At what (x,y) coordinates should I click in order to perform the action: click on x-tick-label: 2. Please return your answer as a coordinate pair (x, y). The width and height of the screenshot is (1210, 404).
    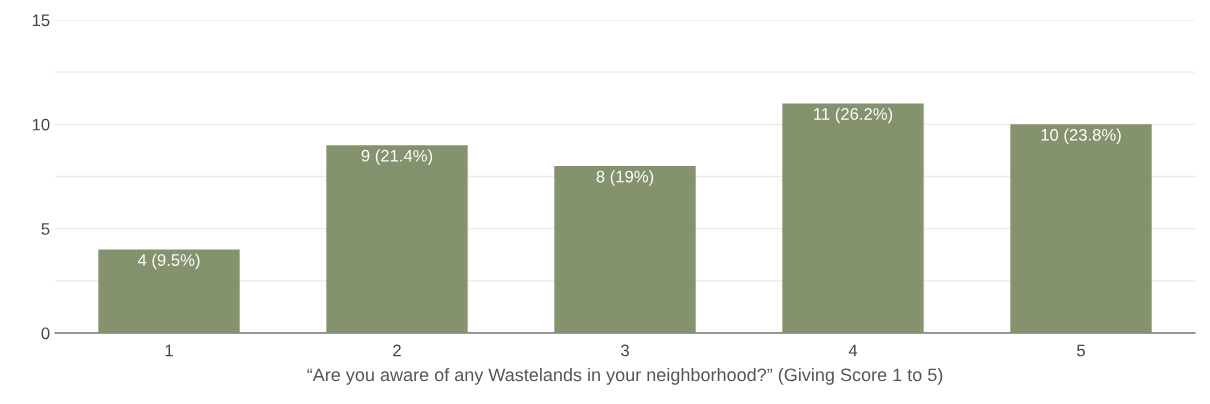
    Looking at the image, I should click on (397, 350).